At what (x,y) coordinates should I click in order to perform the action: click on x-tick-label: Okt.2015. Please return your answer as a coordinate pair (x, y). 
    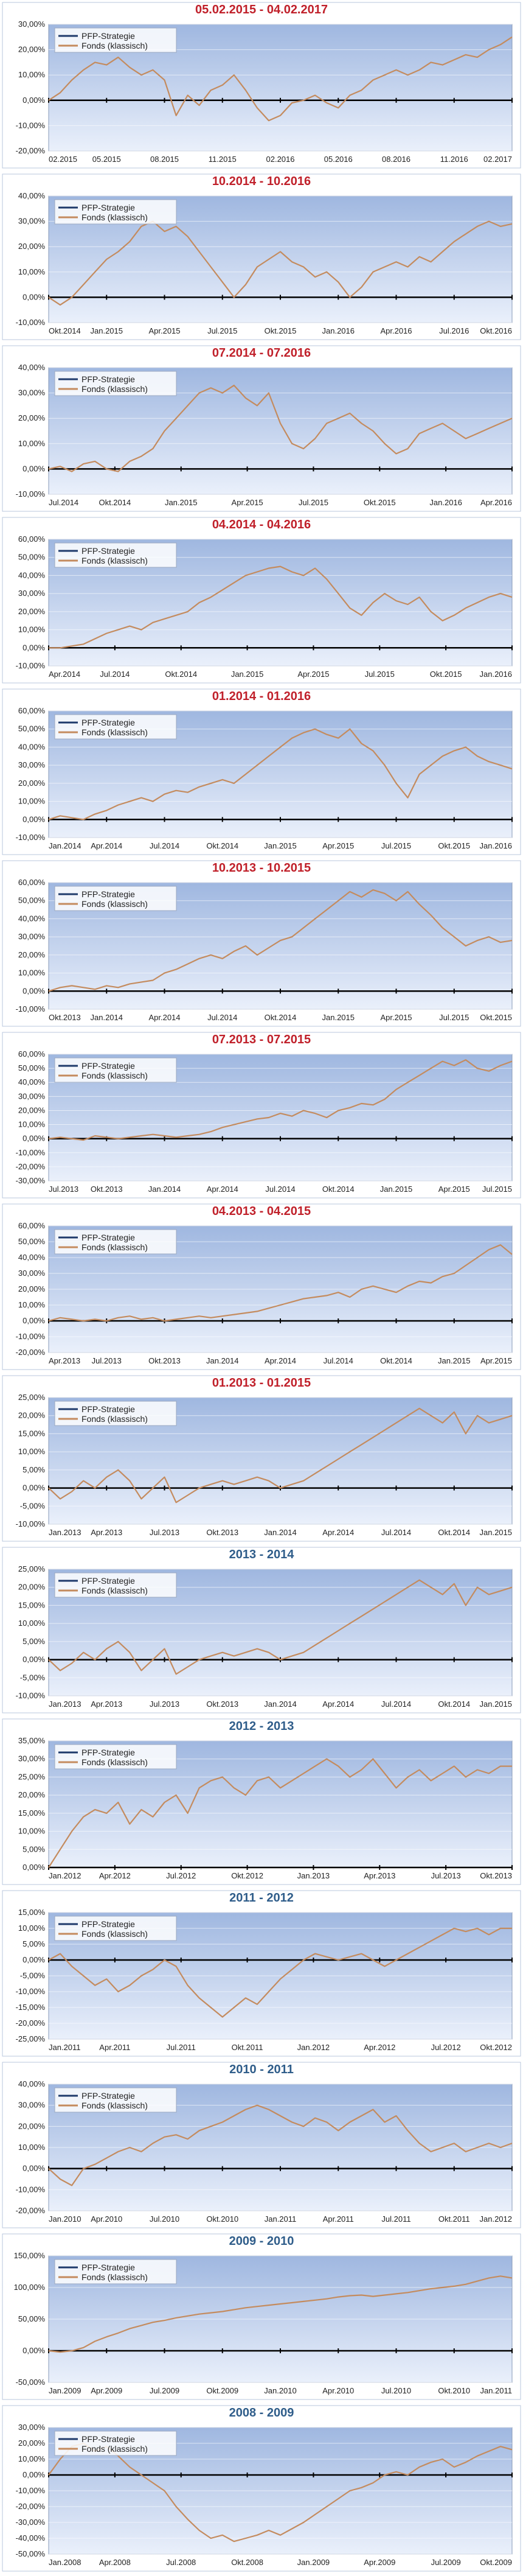
    Looking at the image, I should click on (380, 502).